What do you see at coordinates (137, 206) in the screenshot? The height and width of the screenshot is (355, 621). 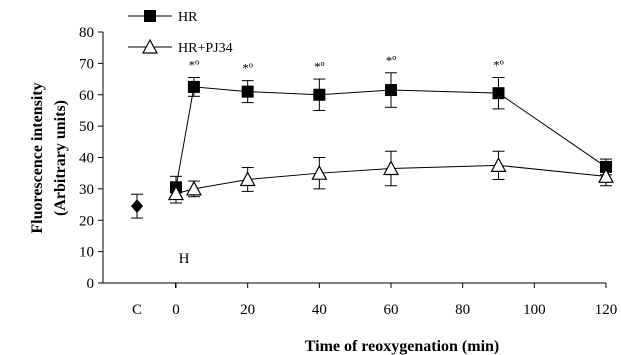 I see `control-point` at bounding box center [137, 206].